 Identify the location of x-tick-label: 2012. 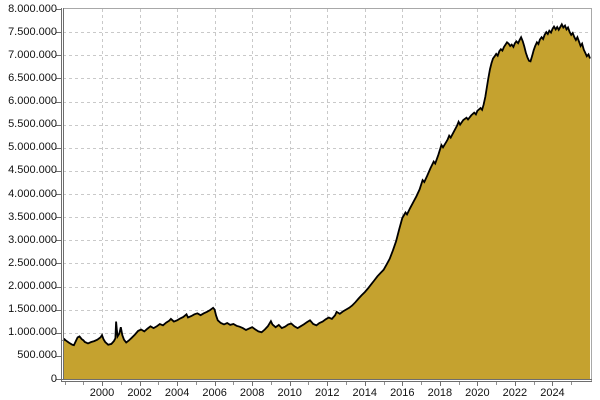
(327, 393).